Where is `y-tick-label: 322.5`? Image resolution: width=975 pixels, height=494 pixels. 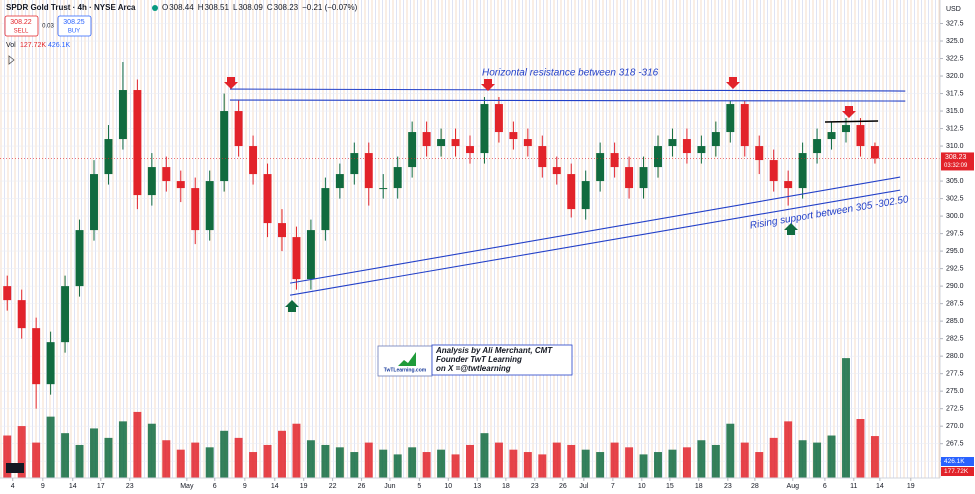 y-tick-label: 322.5 is located at coordinates (955, 58).